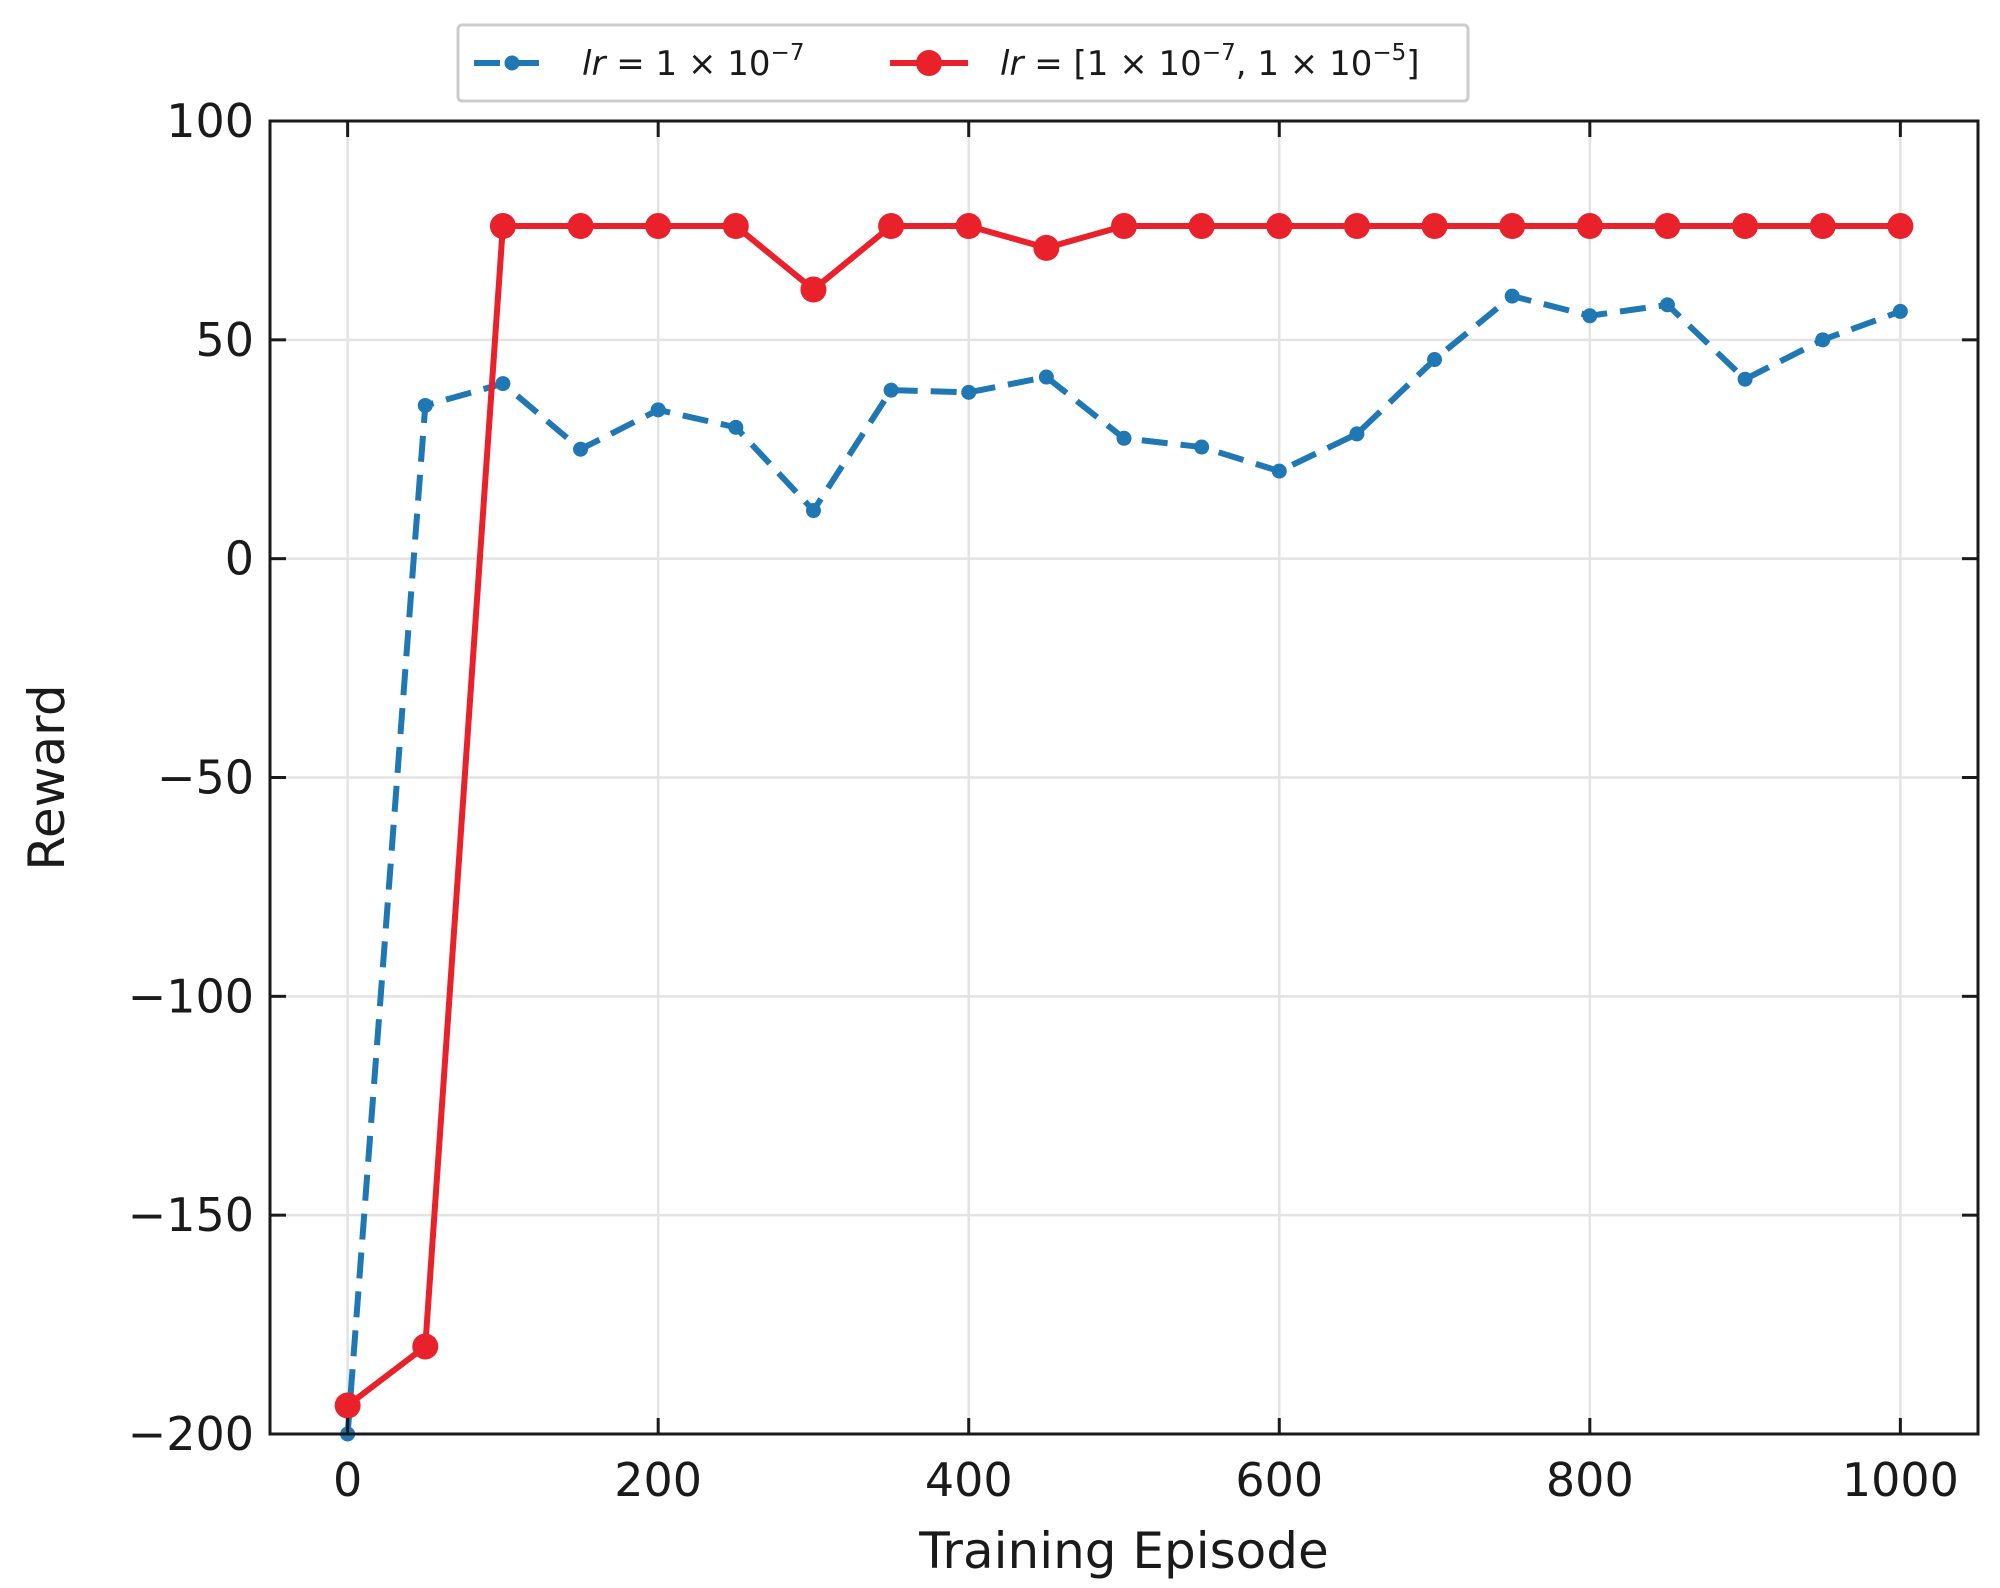 This screenshot has width=2000, height=1588. What do you see at coordinates (191, 1434) in the screenshot?
I see `y-tick-label: −200` at bounding box center [191, 1434].